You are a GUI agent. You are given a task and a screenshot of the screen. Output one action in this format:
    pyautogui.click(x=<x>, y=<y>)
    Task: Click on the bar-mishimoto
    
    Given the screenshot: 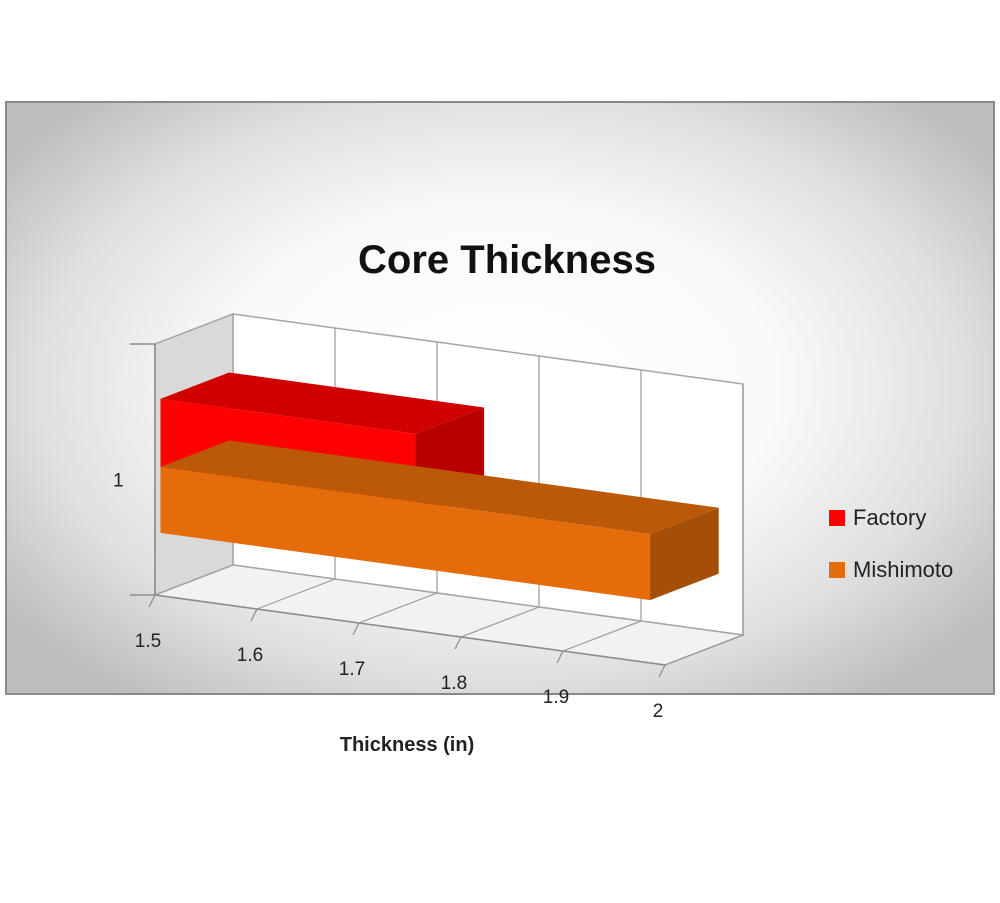 What is the action you would take?
    pyautogui.click(x=439, y=520)
    